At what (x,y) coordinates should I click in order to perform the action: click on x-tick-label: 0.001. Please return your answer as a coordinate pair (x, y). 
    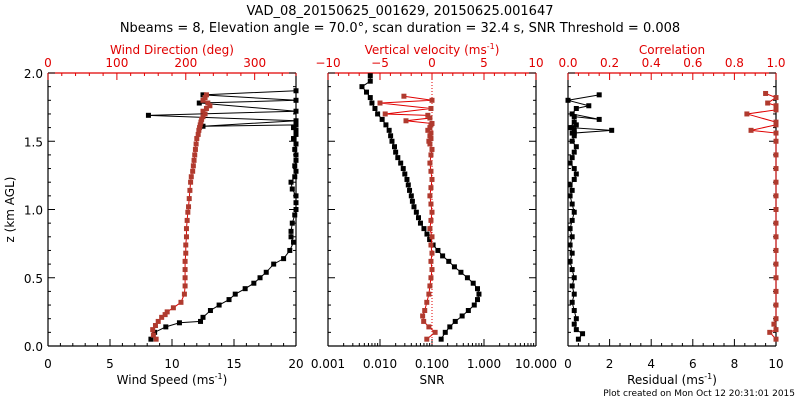
    Looking at the image, I should click on (328, 364).